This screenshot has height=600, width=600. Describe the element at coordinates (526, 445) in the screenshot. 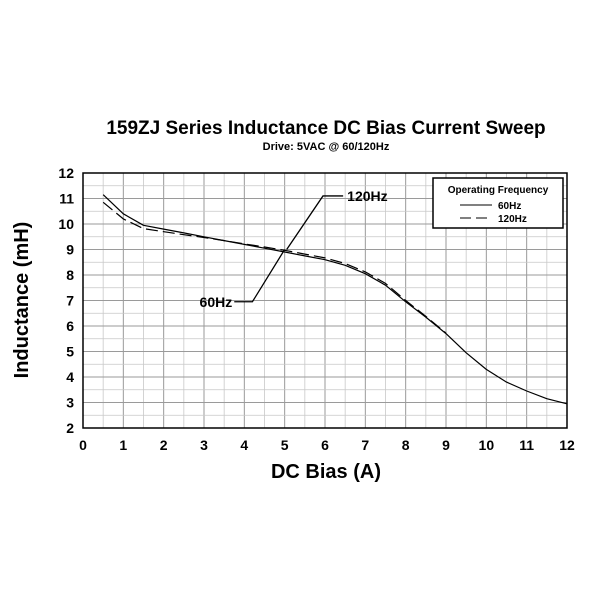

I see `x-tick-label: 11` at that location.